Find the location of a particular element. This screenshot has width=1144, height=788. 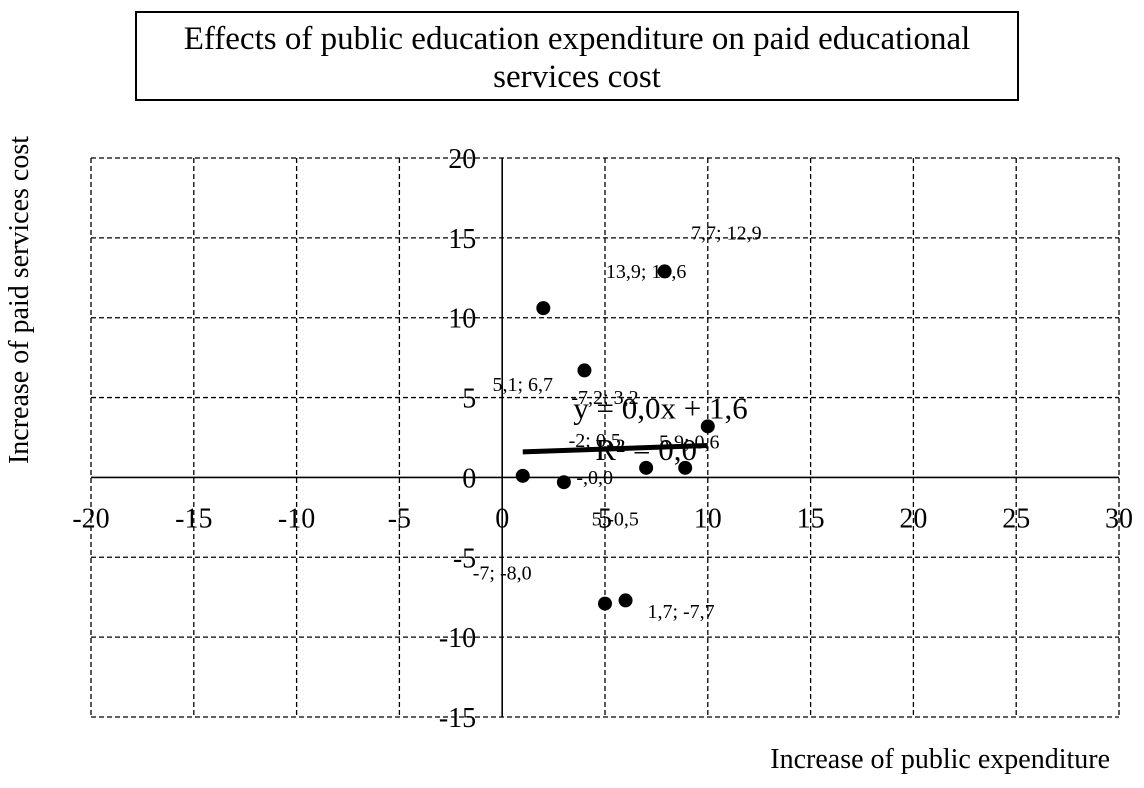

y-tick-label: 15 is located at coordinates (462, 239).